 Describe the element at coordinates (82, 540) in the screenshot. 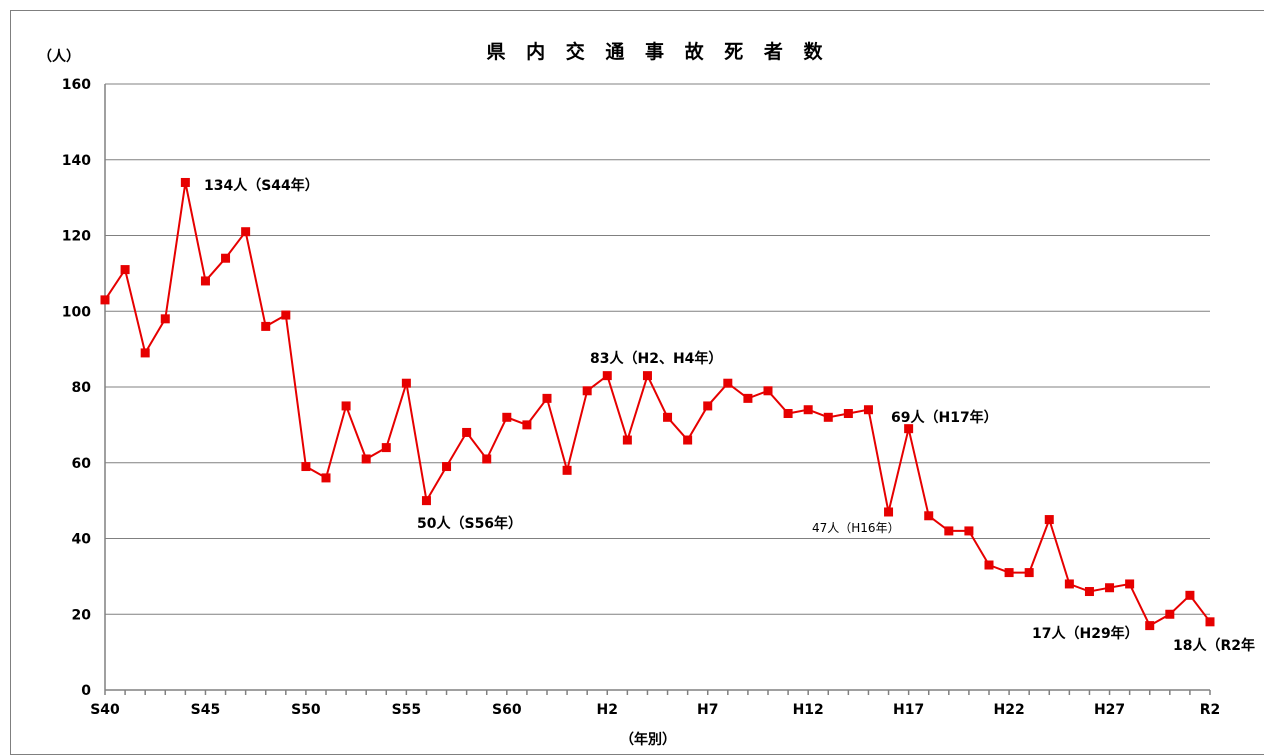

I see `y-tick-label: 40` at that location.